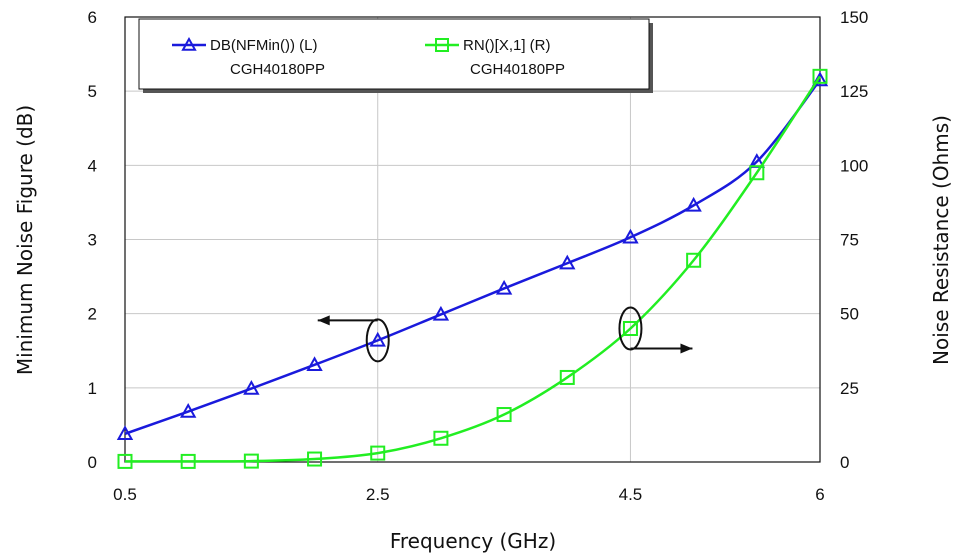  What do you see at coordinates (92, 462) in the screenshot?
I see `left-y-tick-label: 0` at bounding box center [92, 462].